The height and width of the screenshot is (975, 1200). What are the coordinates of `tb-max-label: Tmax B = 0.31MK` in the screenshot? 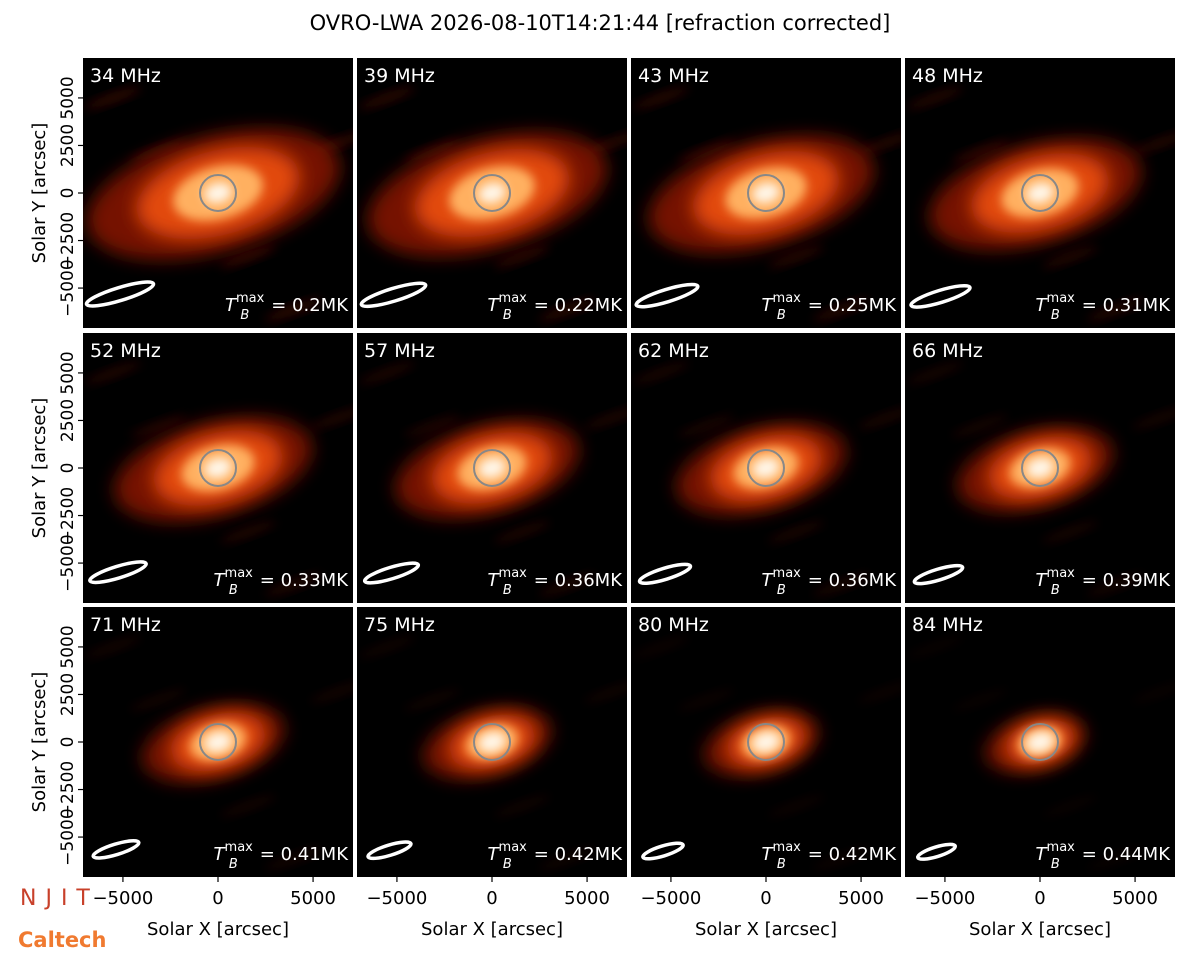 It's located at (1104, 307).